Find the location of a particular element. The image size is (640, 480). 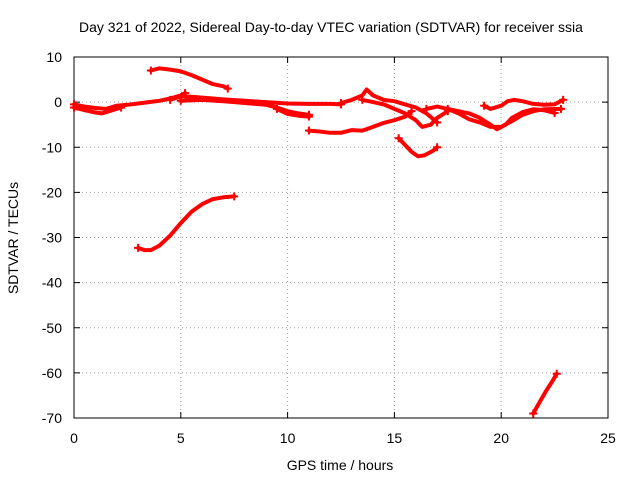

x-tick-label: 25 is located at coordinates (608, 438).